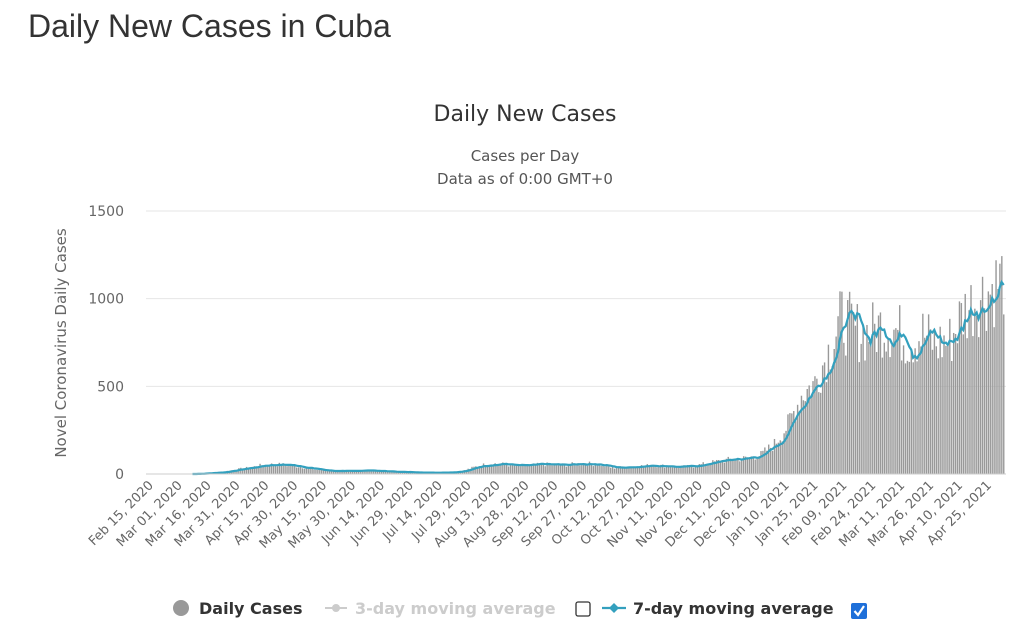 The height and width of the screenshot is (632, 1024). What do you see at coordinates (440, 608) in the screenshot?
I see `legend-item-3-day-average: 3-day moving average` at bounding box center [440, 608].